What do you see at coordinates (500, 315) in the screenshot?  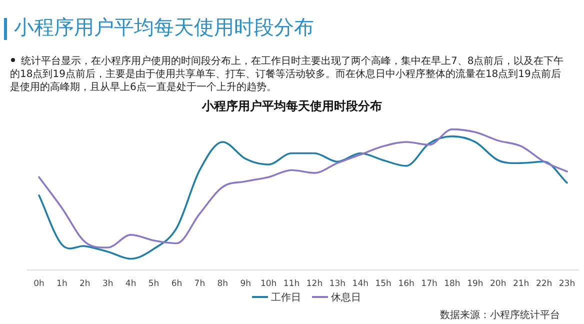 I see `source-note: 数据来源：小程序统计平台` at bounding box center [500, 315].